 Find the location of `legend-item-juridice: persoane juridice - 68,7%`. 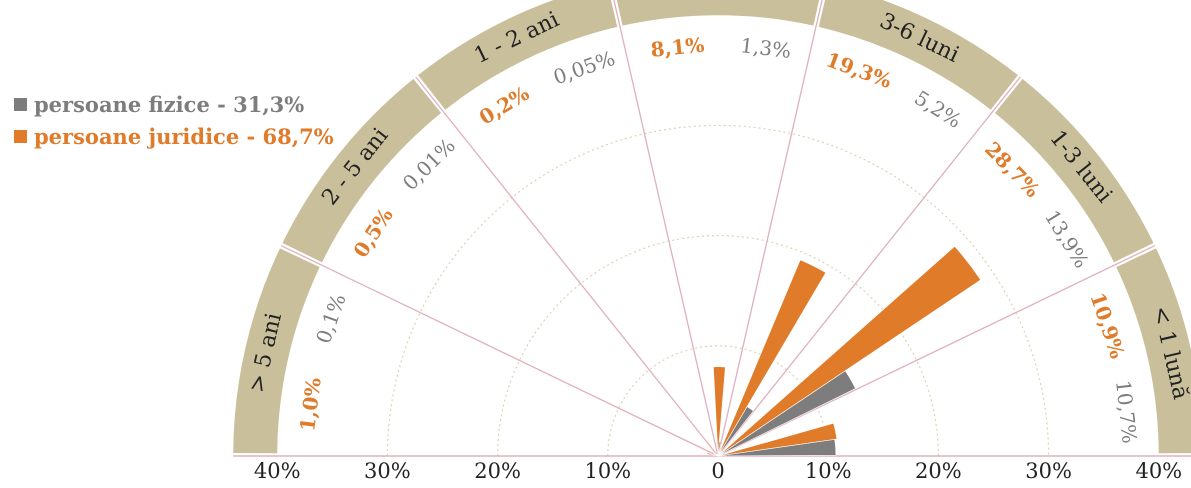

legend-item-juridice: persoane juridice - 68,7% is located at coordinates (174, 136).